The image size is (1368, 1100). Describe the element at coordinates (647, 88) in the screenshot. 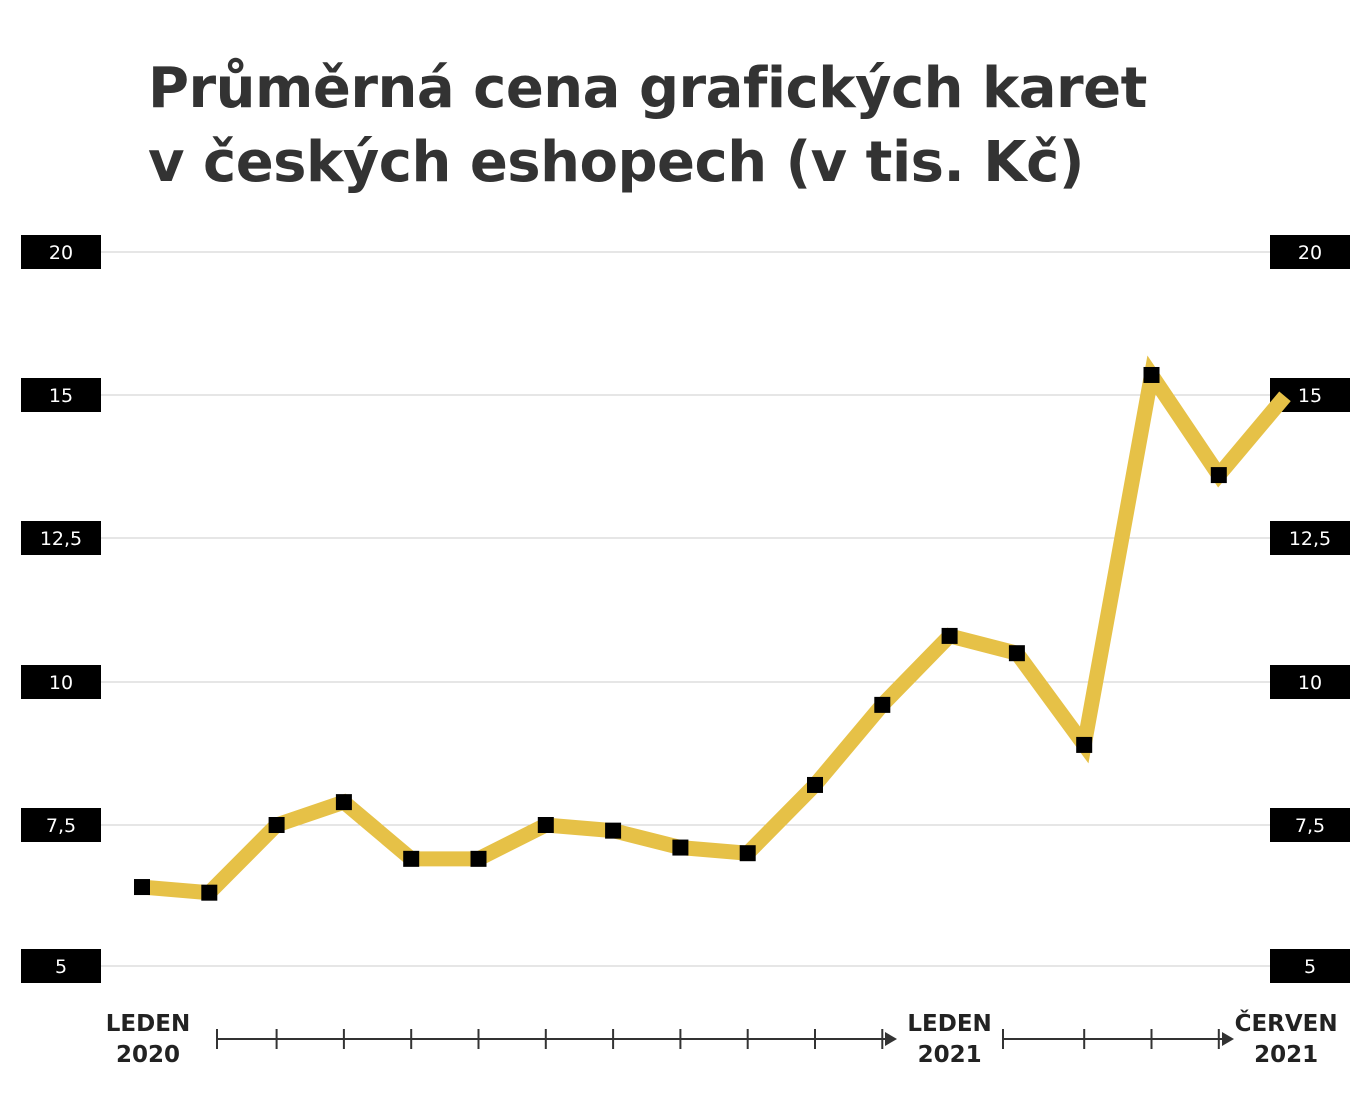

I see `chart-title-line-1: Průměrná cena grafických karet` at that location.